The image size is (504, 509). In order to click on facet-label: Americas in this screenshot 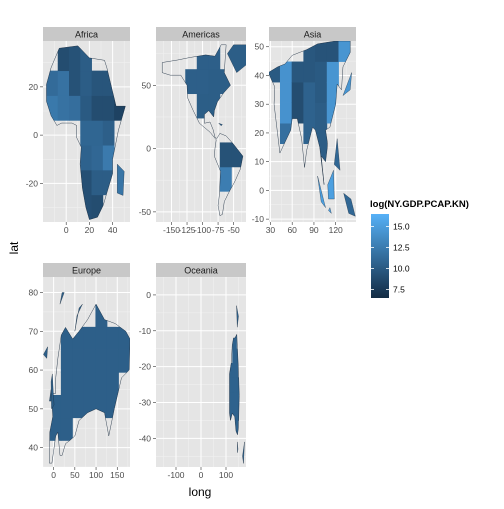, I will do `click(201, 35)`.